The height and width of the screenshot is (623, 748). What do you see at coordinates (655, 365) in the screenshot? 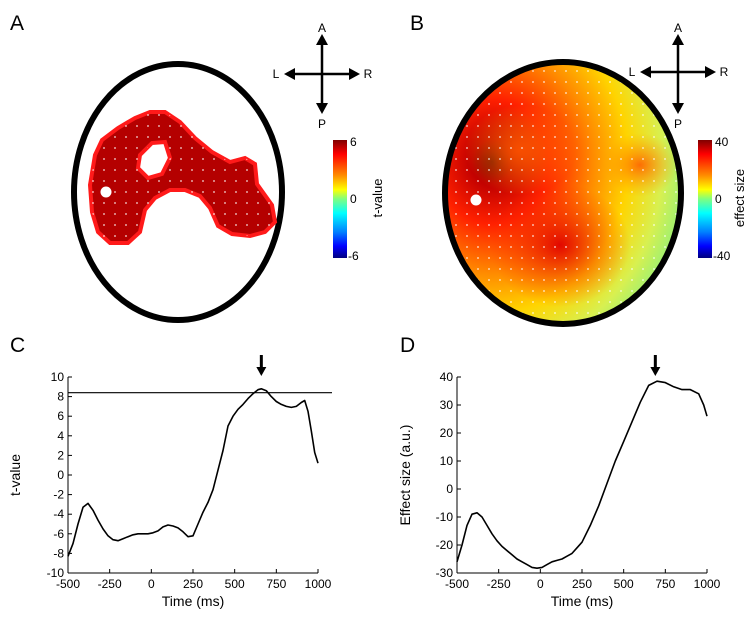
I see `peak-arrow-d` at bounding box center [655, 365].